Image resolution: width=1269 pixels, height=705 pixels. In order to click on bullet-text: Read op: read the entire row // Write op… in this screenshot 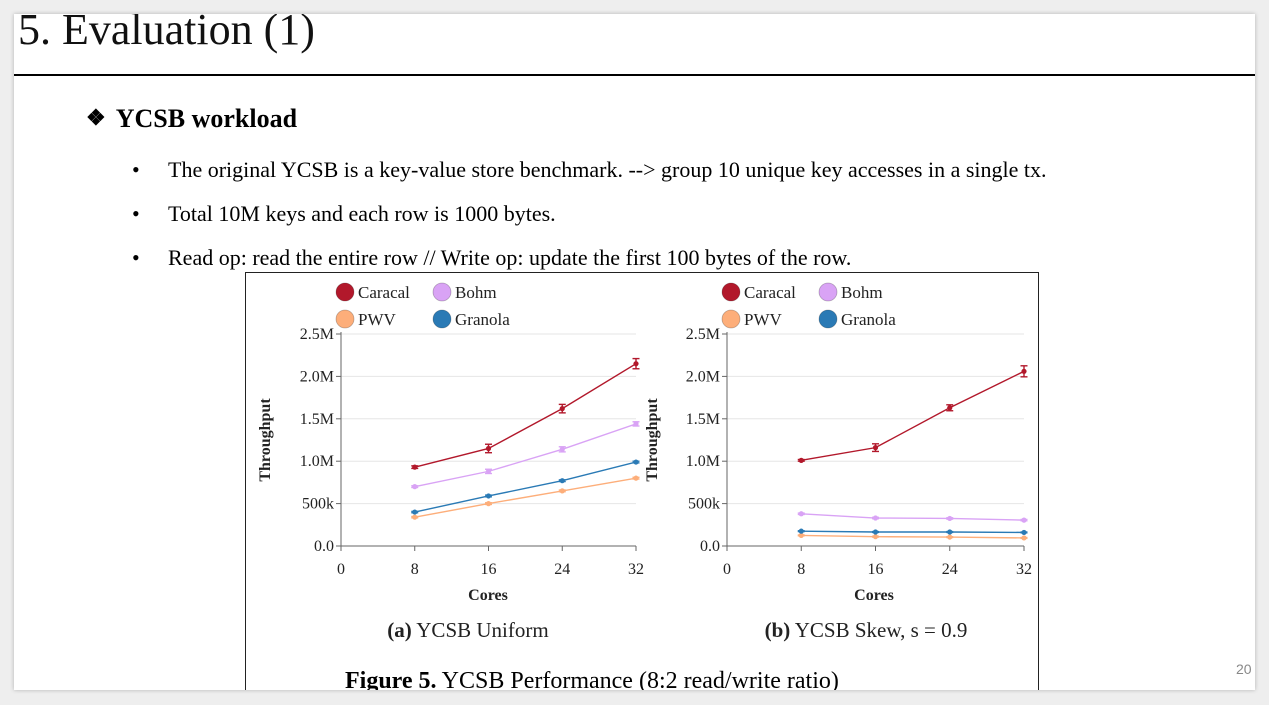, I will do `click(510, 257)`.